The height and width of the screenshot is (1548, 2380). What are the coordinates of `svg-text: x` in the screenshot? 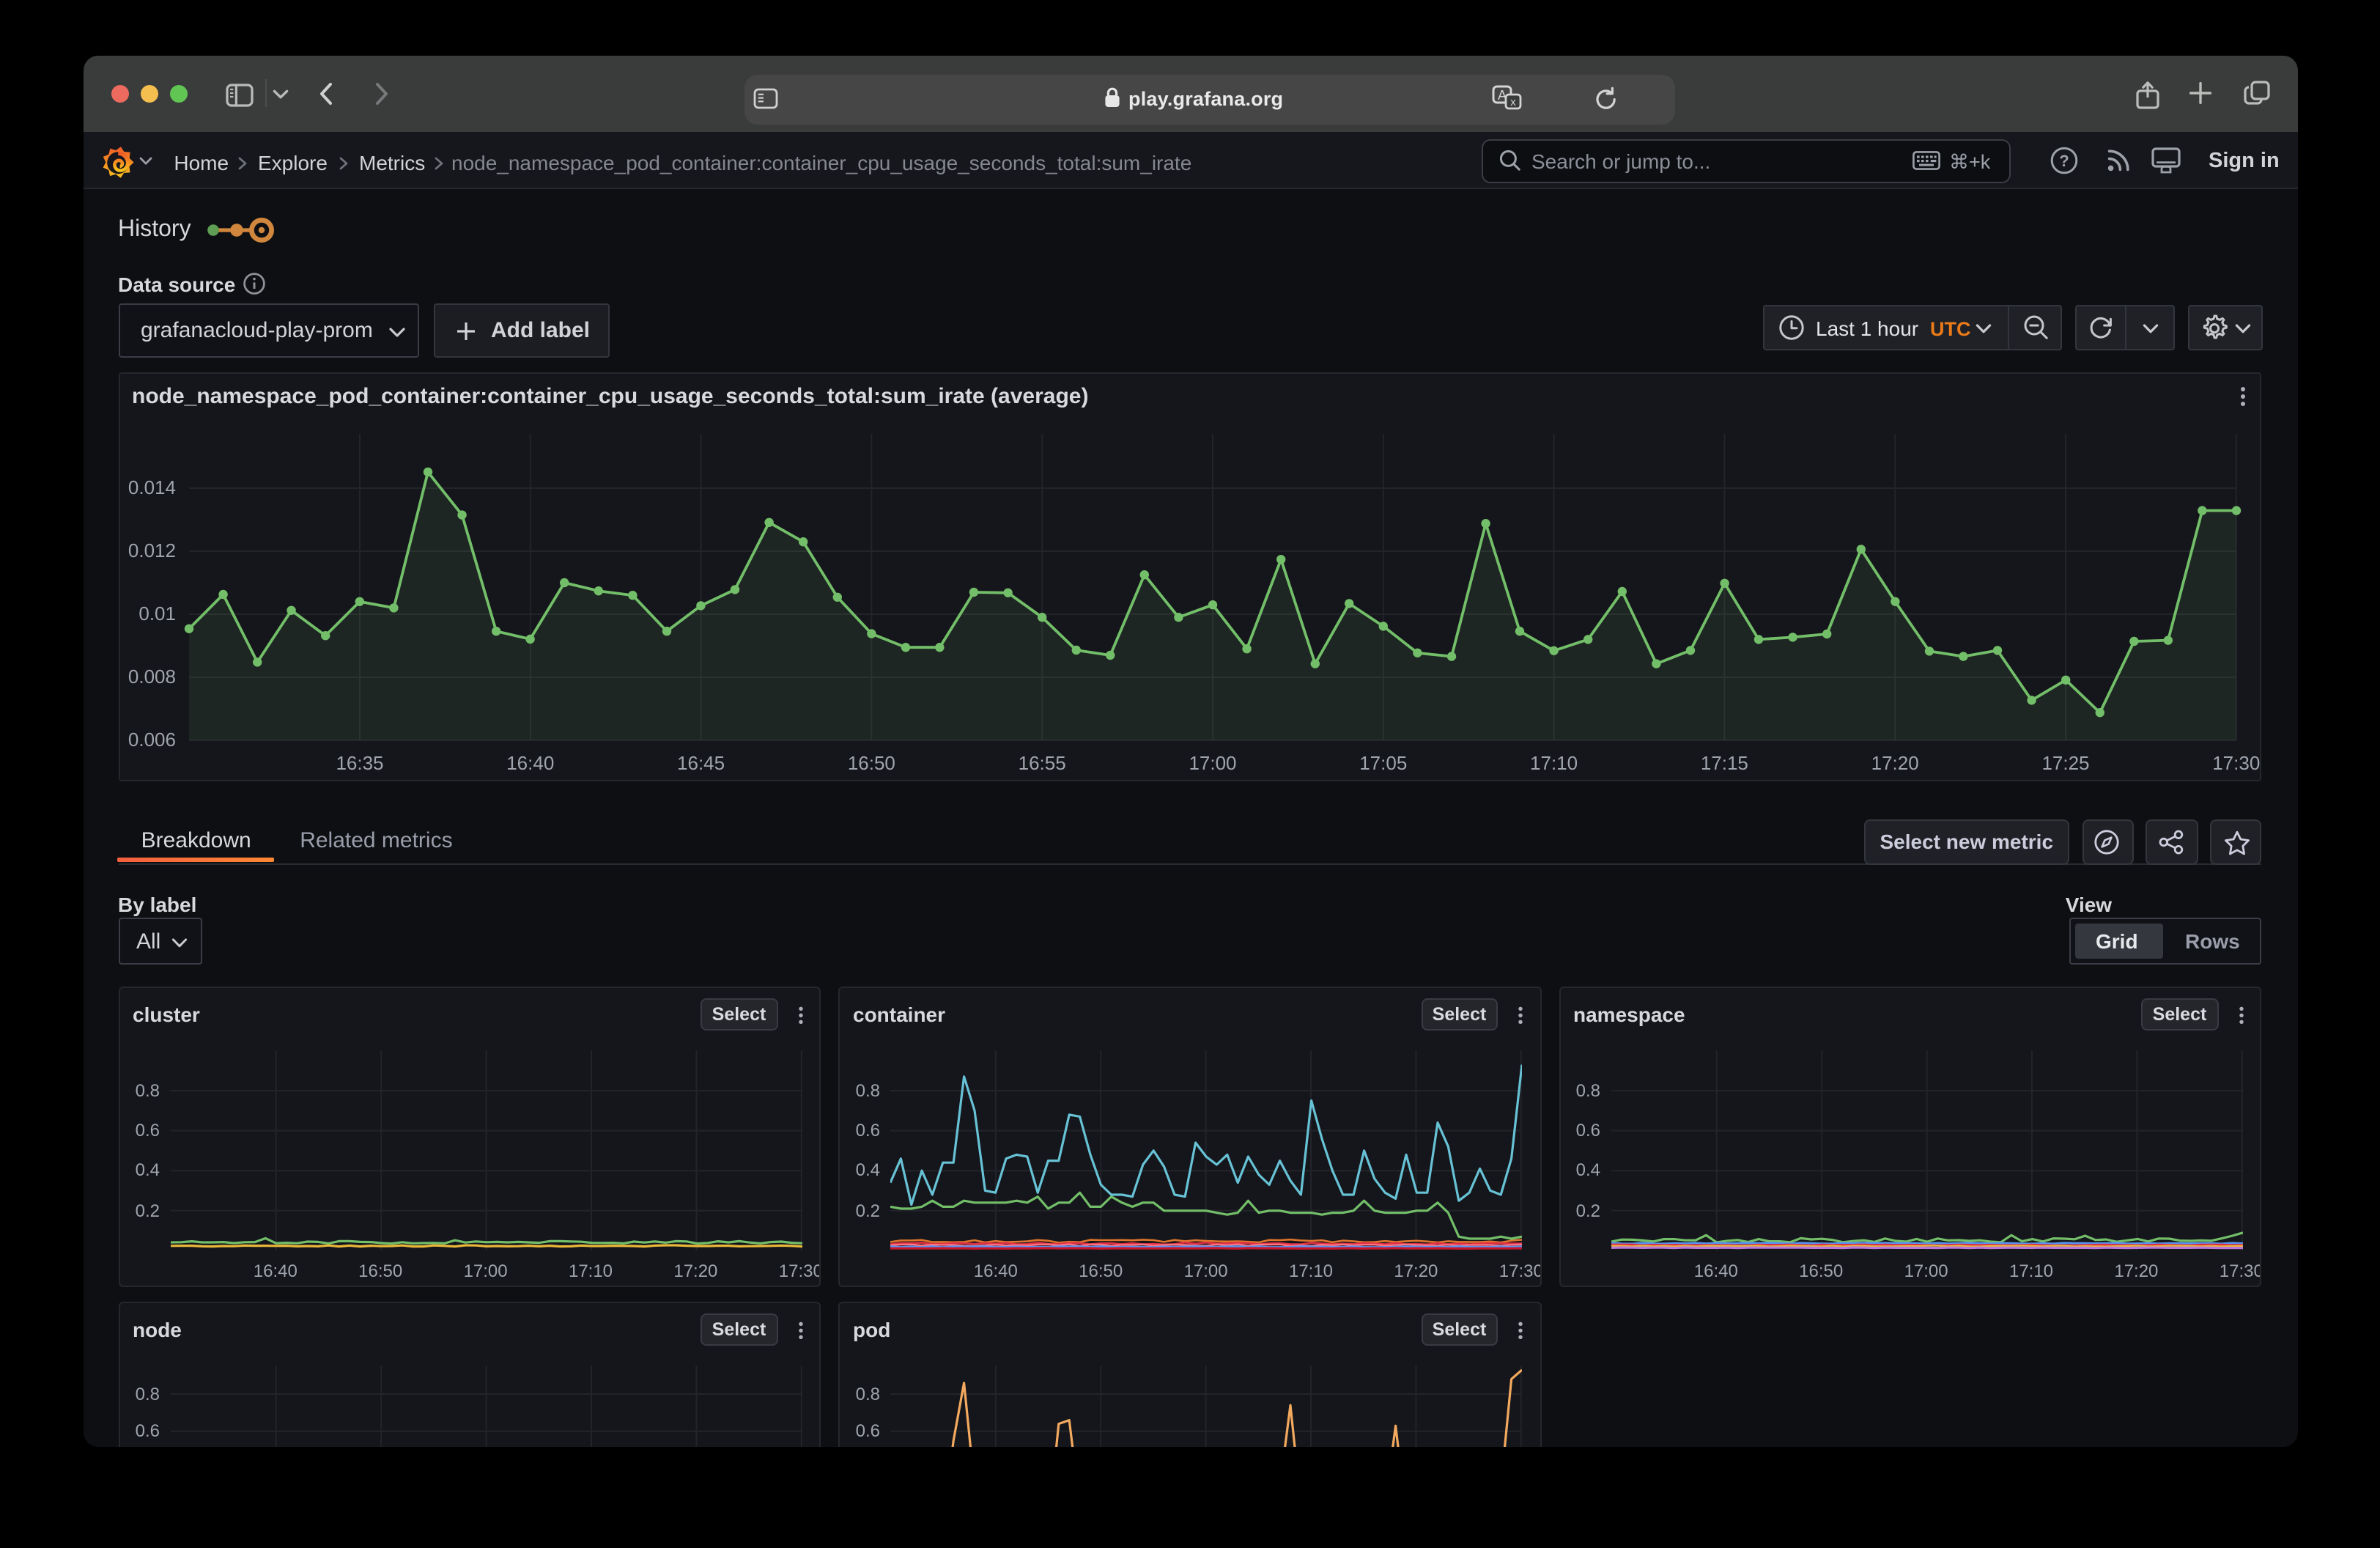 It's located at (1513, 102).